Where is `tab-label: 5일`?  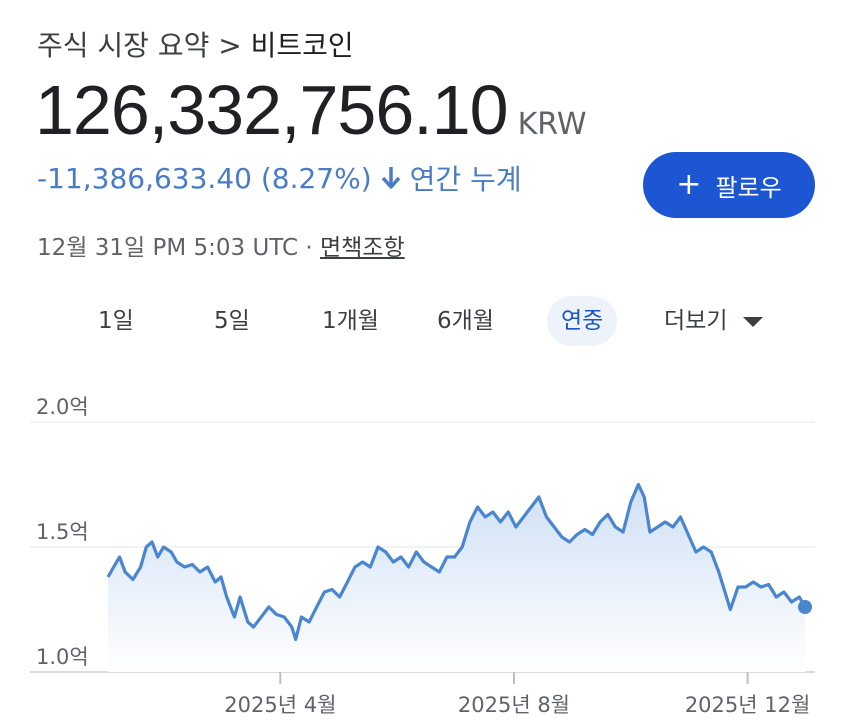 tab-label: 5일 is located at coordinates (232, 321).